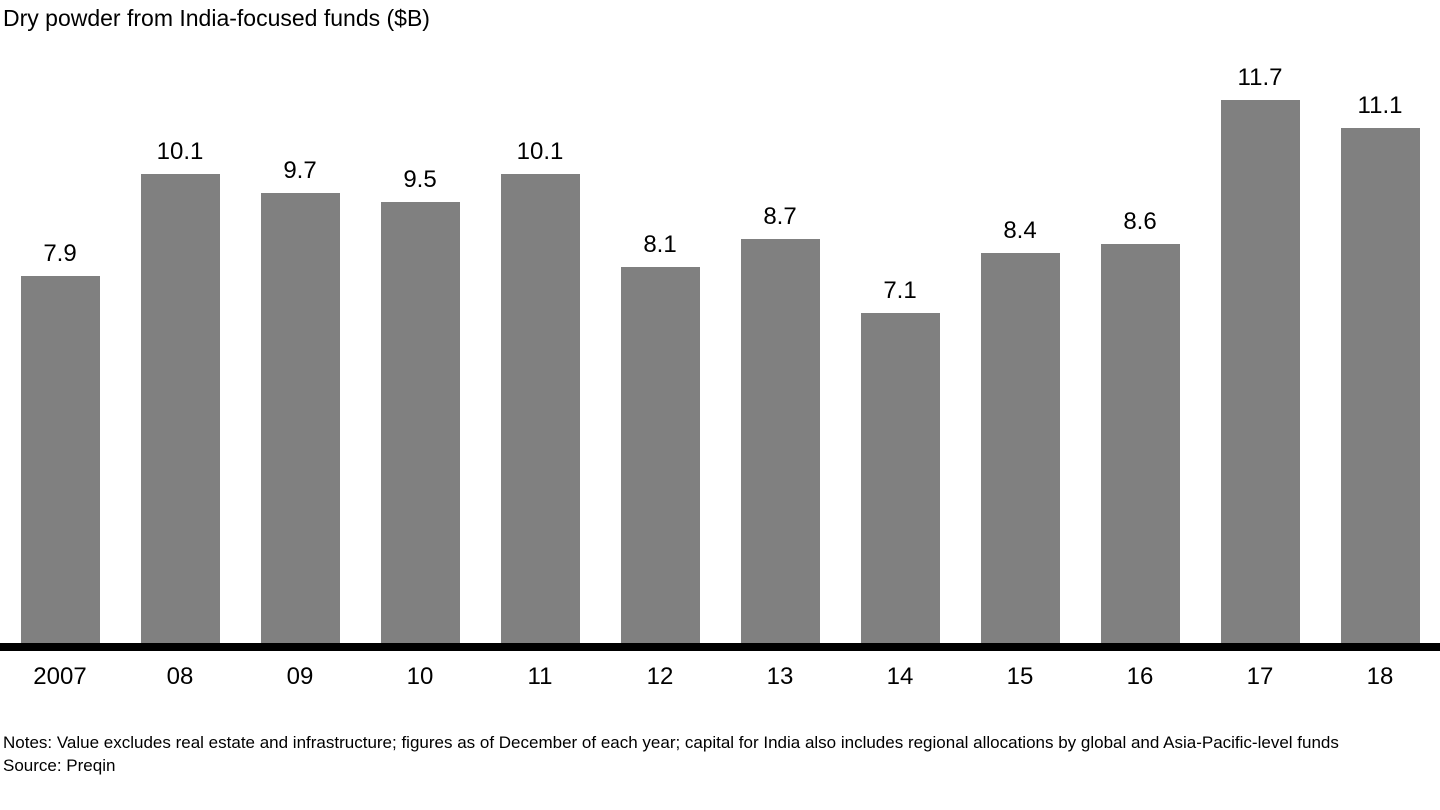  I want to click on bar-column: 8.6, so click(1140, 425).